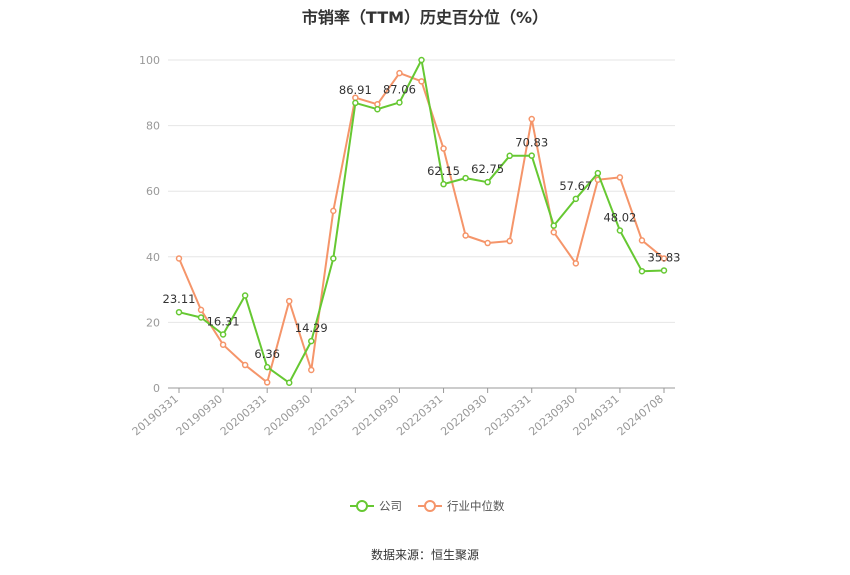 This screenshot has height=575, width=850. Describe the element at coordinates (640, 415) in the screenshot. I see `x-tick-label: 20240708` at that location.